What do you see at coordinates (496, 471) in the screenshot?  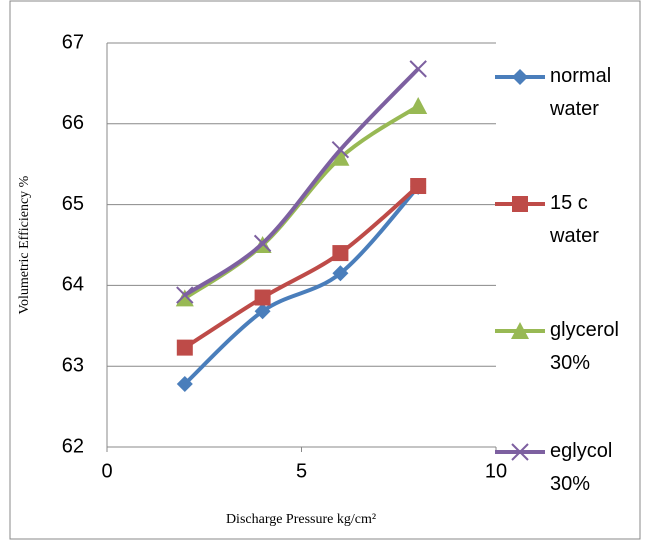 I see `x-tick-label: 10` at bounding box center [496, 471].